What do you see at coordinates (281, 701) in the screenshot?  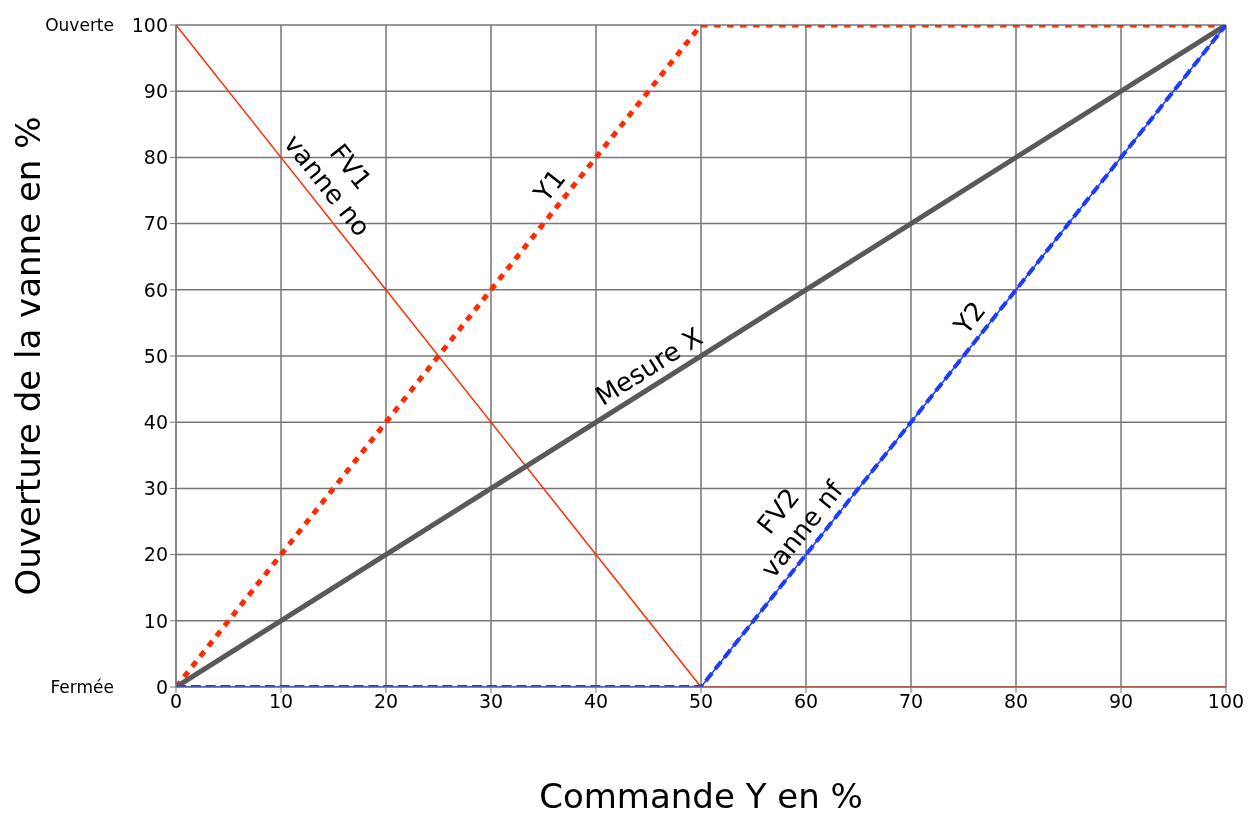 I see `x-tick-label: 10` at bounding box center [281, 701].